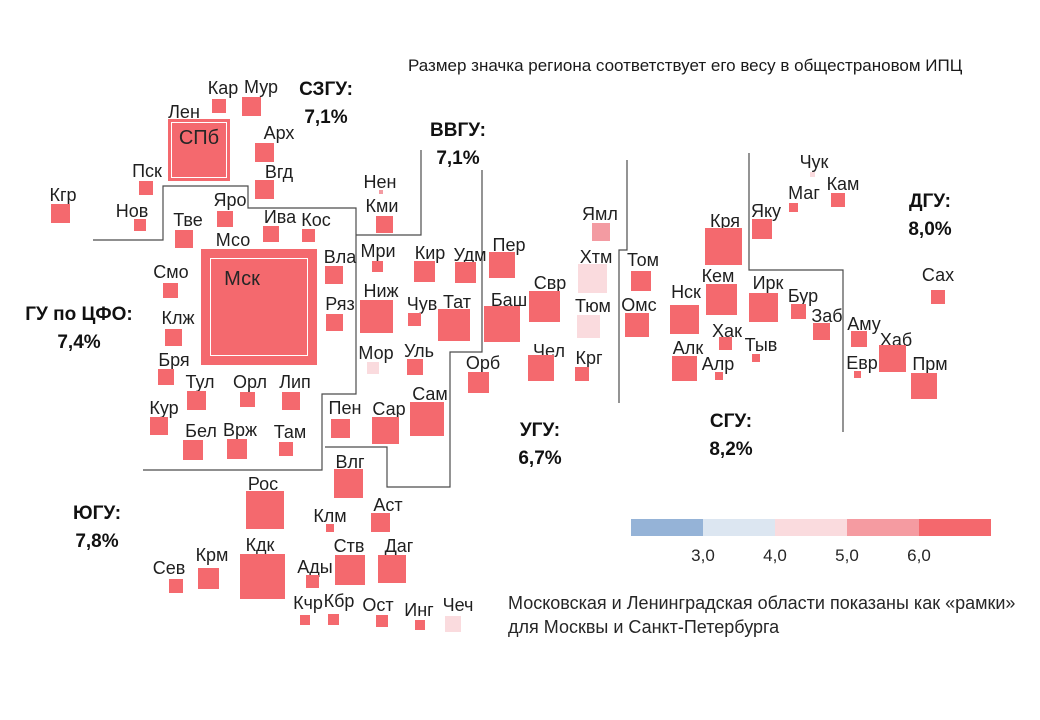 The image size is (1040, 720). Describe the element at coordinates (345, 408) in the screenshot. I see `region-label-Пен: Пен` at that location.